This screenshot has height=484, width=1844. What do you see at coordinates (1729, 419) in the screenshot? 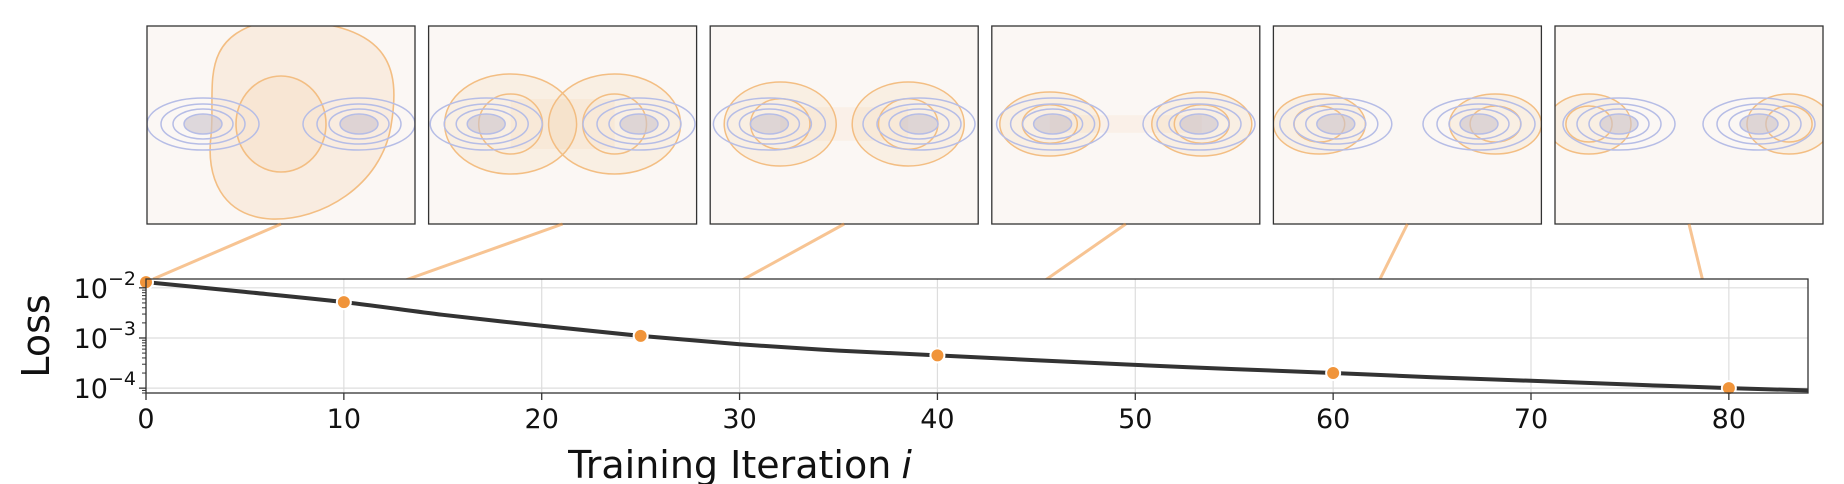
I see `x-tick-label: 80` at bounding box center [1729, 419].